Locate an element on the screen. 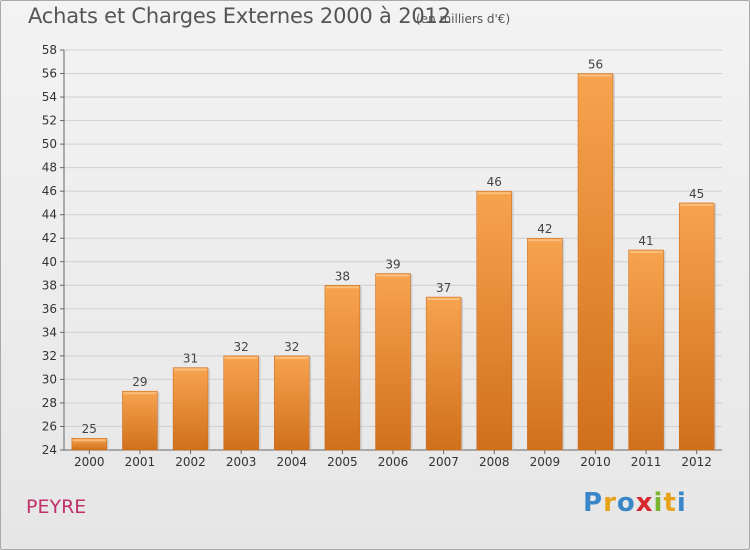 The width and height of the screenshot is (750, 550). x-tick-label-2007: 2007 is located at coordinates (443, 462).